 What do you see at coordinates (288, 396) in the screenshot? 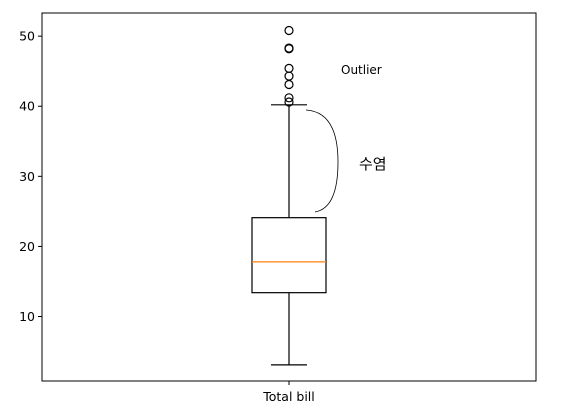
I see `x-tick-label: Total bill` at bounding box center [288, 396].